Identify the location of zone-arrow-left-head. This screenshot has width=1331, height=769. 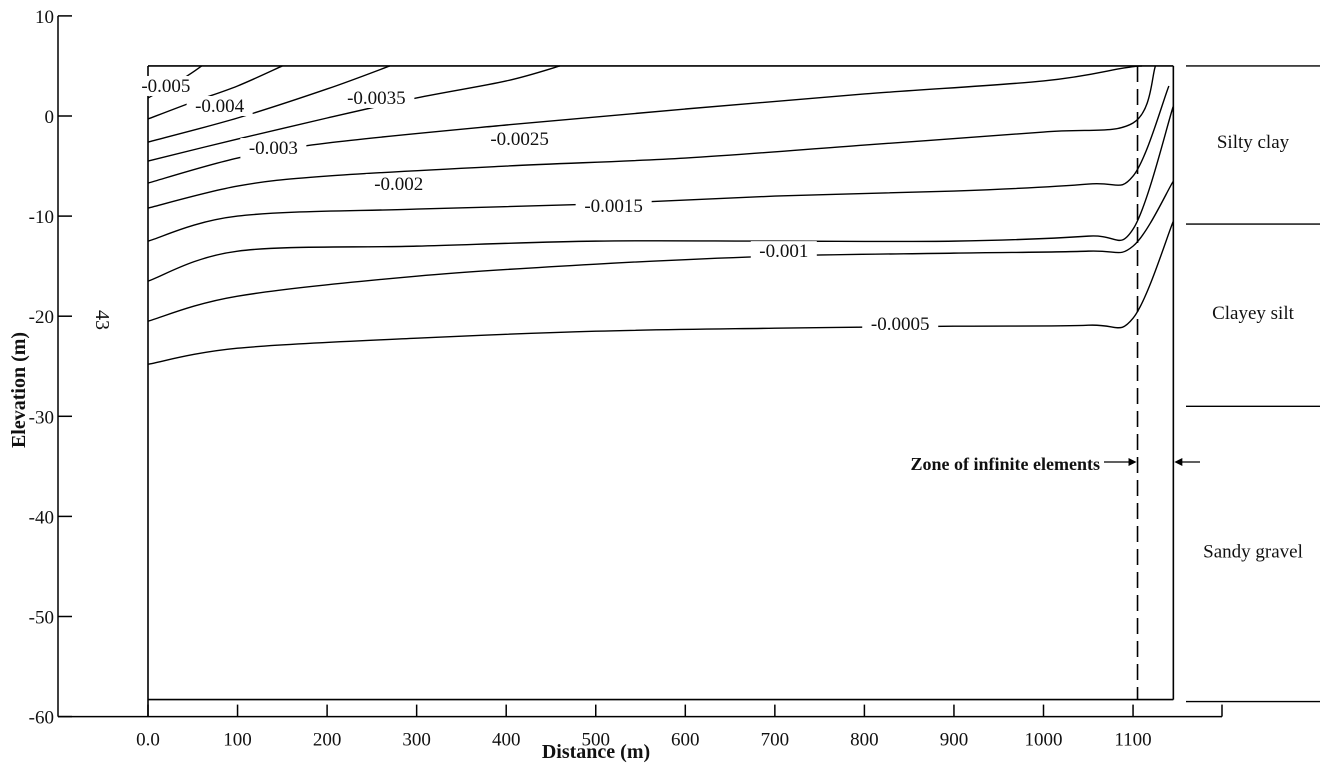
(1132, 462).